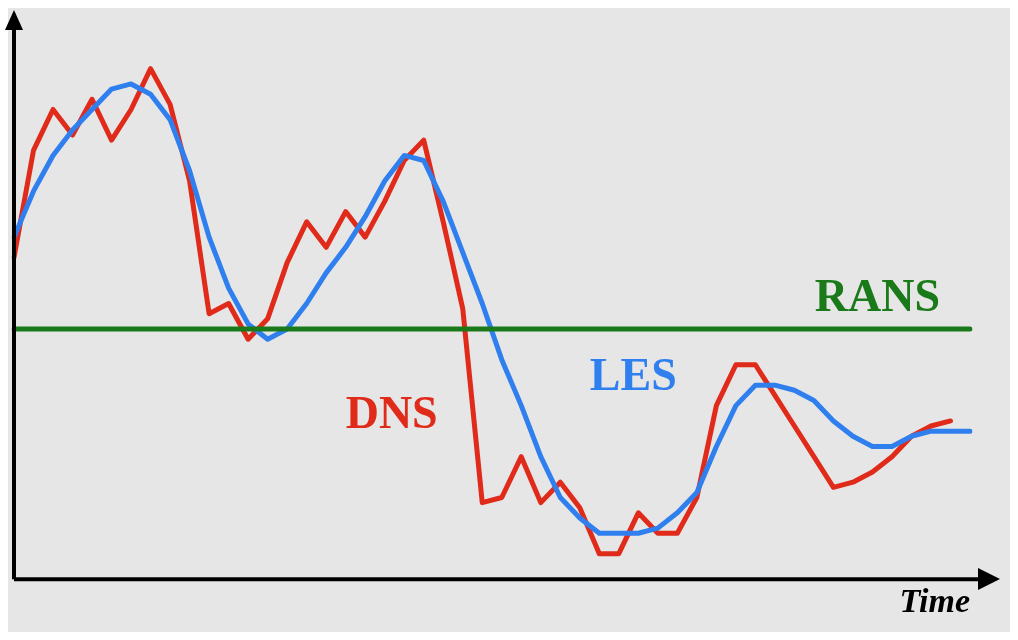  I want to click on series-label: LES, so click(633, 374).